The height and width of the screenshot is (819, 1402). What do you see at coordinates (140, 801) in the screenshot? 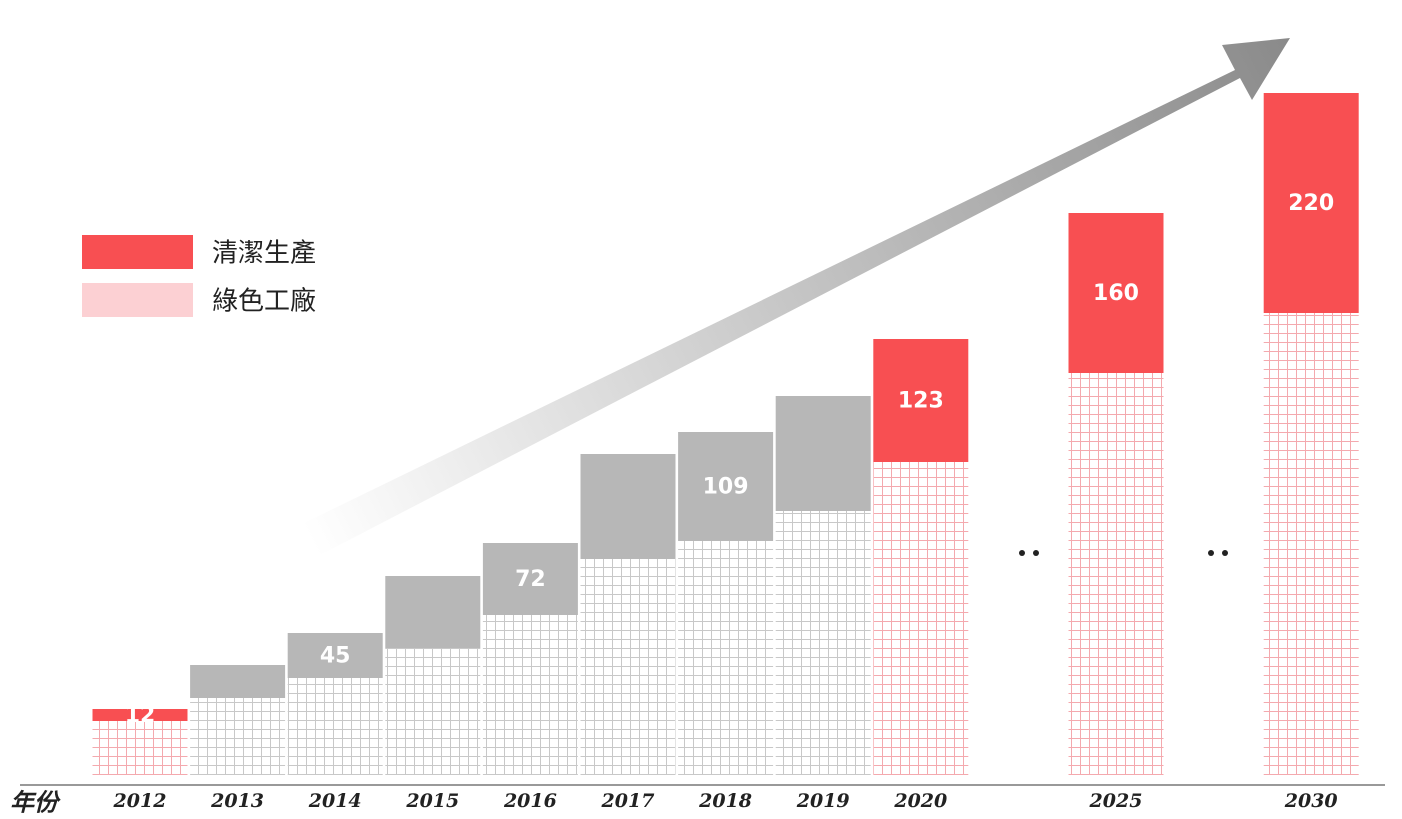
I see `x-tick-label: 2012` at bounding box center [140, 801].